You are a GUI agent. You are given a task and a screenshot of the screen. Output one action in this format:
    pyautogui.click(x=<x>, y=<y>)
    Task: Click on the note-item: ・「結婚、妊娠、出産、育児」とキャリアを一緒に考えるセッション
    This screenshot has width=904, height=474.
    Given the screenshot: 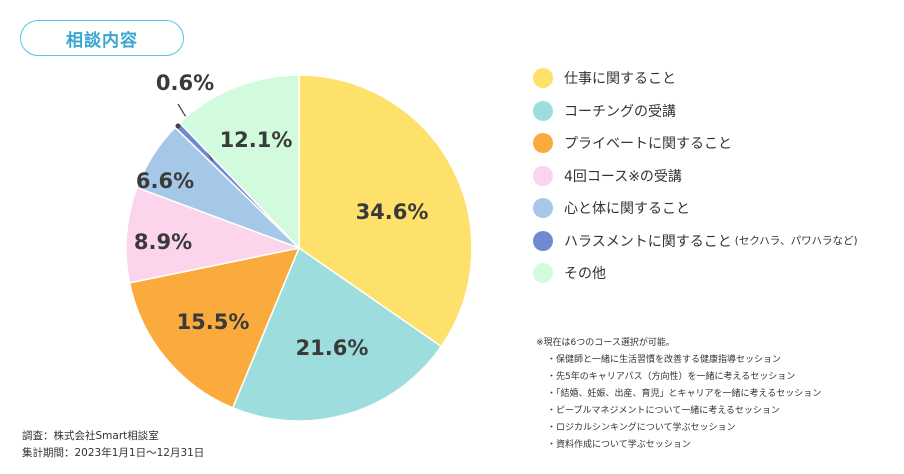 What is the action you would take?
    pyautogui.click(x=684, y=394)
    